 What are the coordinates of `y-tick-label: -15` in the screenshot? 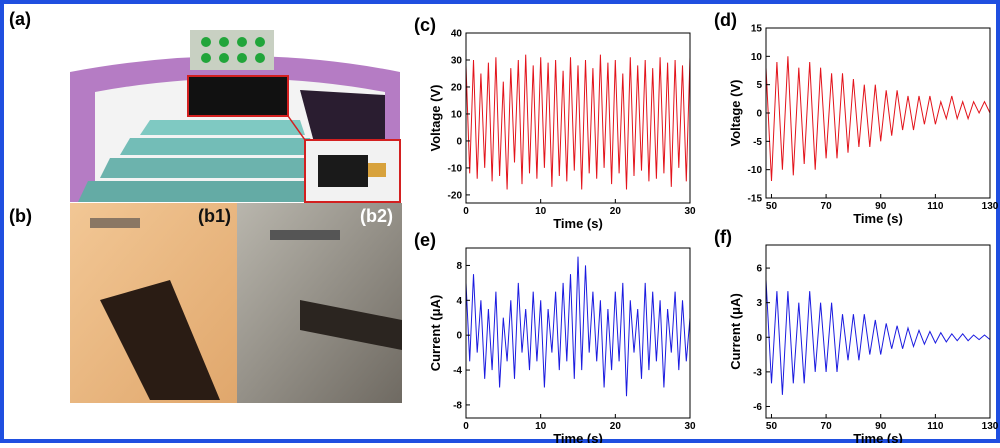 It's located at (755, 199).